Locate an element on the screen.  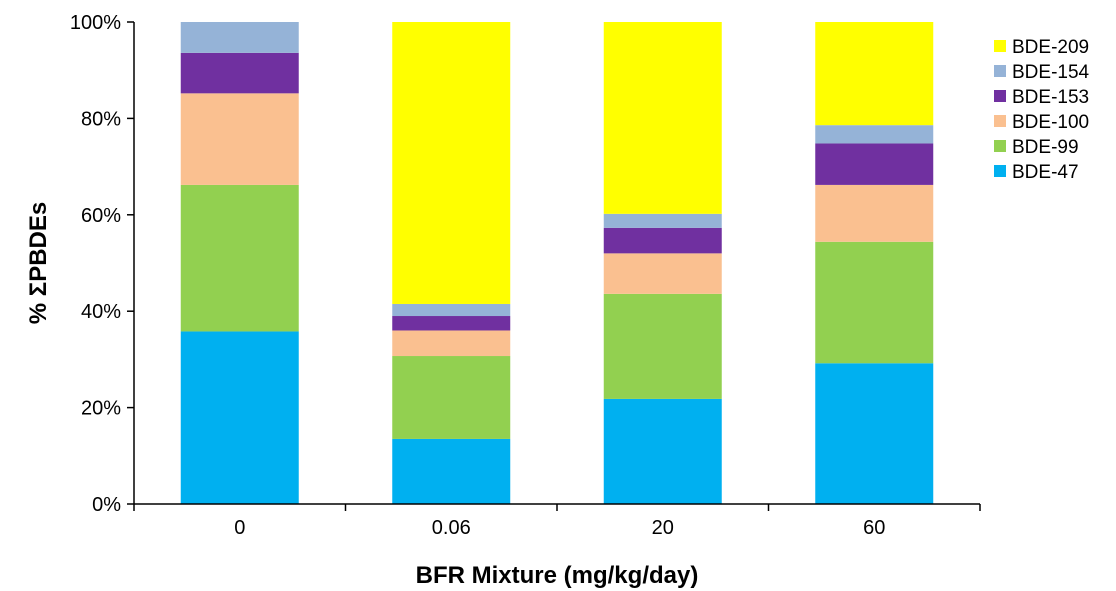
y-tick-label: 60% is located at coordinates (101, 216).